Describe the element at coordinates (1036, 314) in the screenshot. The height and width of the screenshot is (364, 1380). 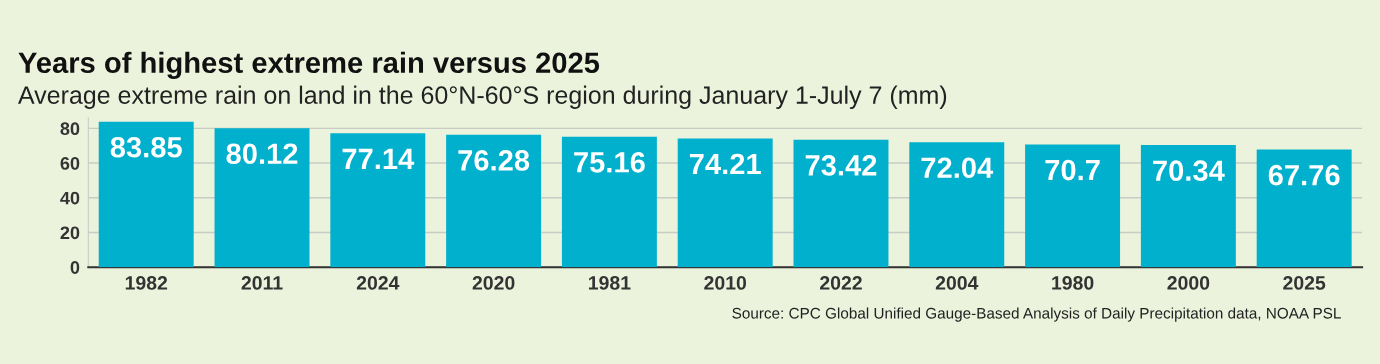
I see `source-note: Source: CPC Global Unified Gauge-Based Analysis of Daily Precipitation data, NOAA PSL` at that location.